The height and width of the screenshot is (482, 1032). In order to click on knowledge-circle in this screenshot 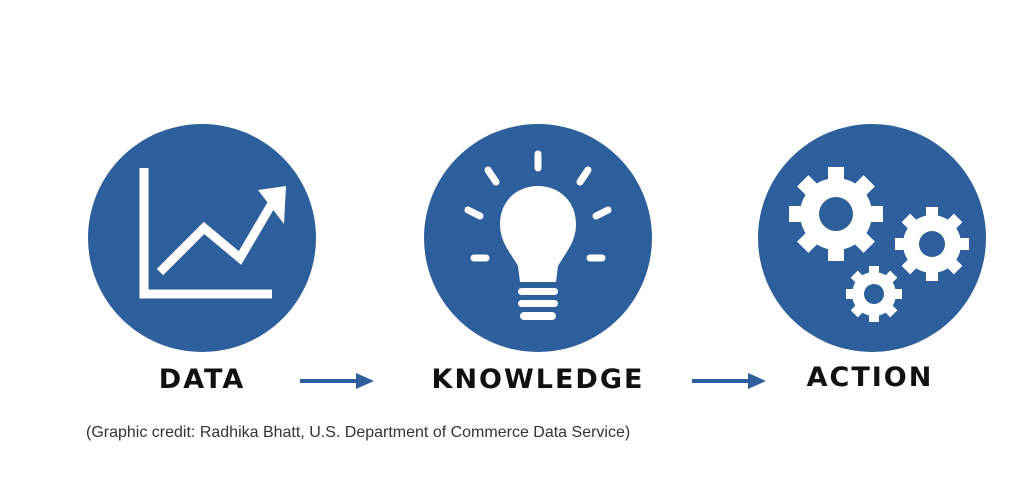, I will do `click(538, 238)`.